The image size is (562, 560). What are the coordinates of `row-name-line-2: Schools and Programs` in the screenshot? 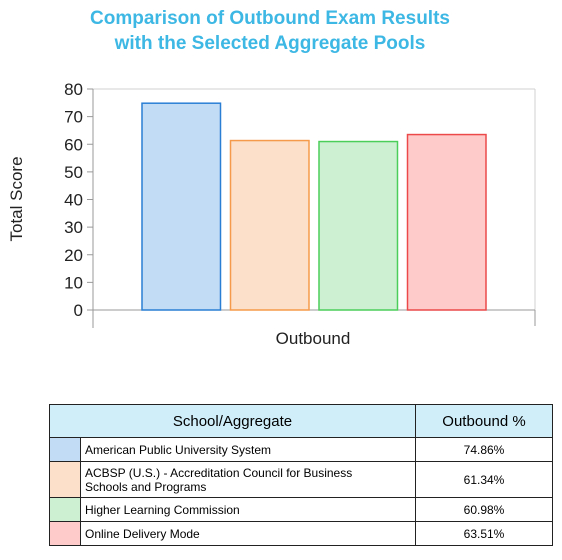 It's located at (146, 486).